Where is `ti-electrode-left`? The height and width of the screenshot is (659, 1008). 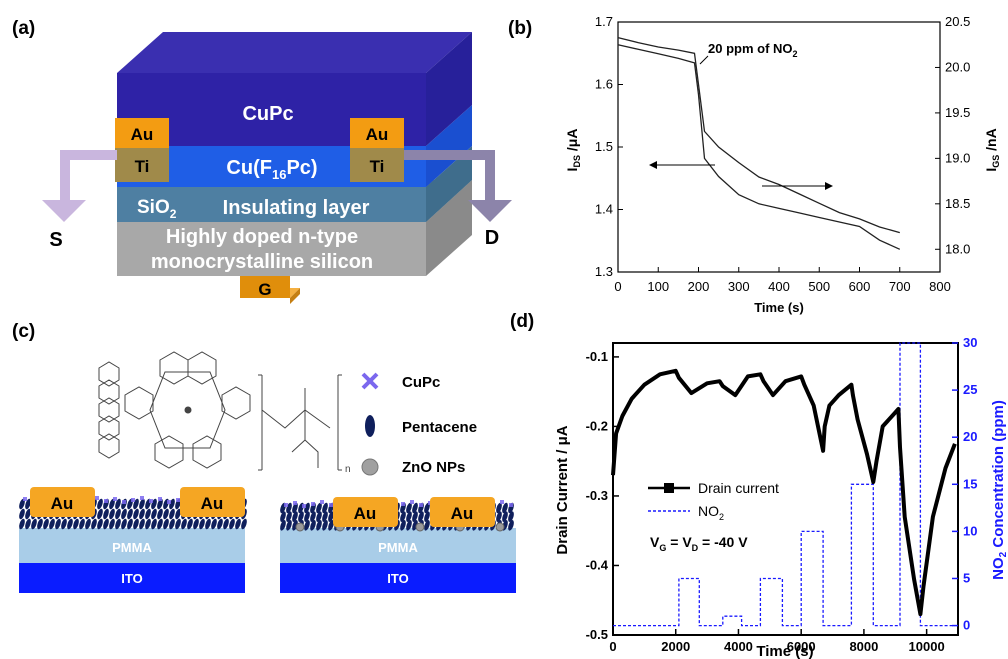
ti-electrode-left is located at coordinates (142, 165).